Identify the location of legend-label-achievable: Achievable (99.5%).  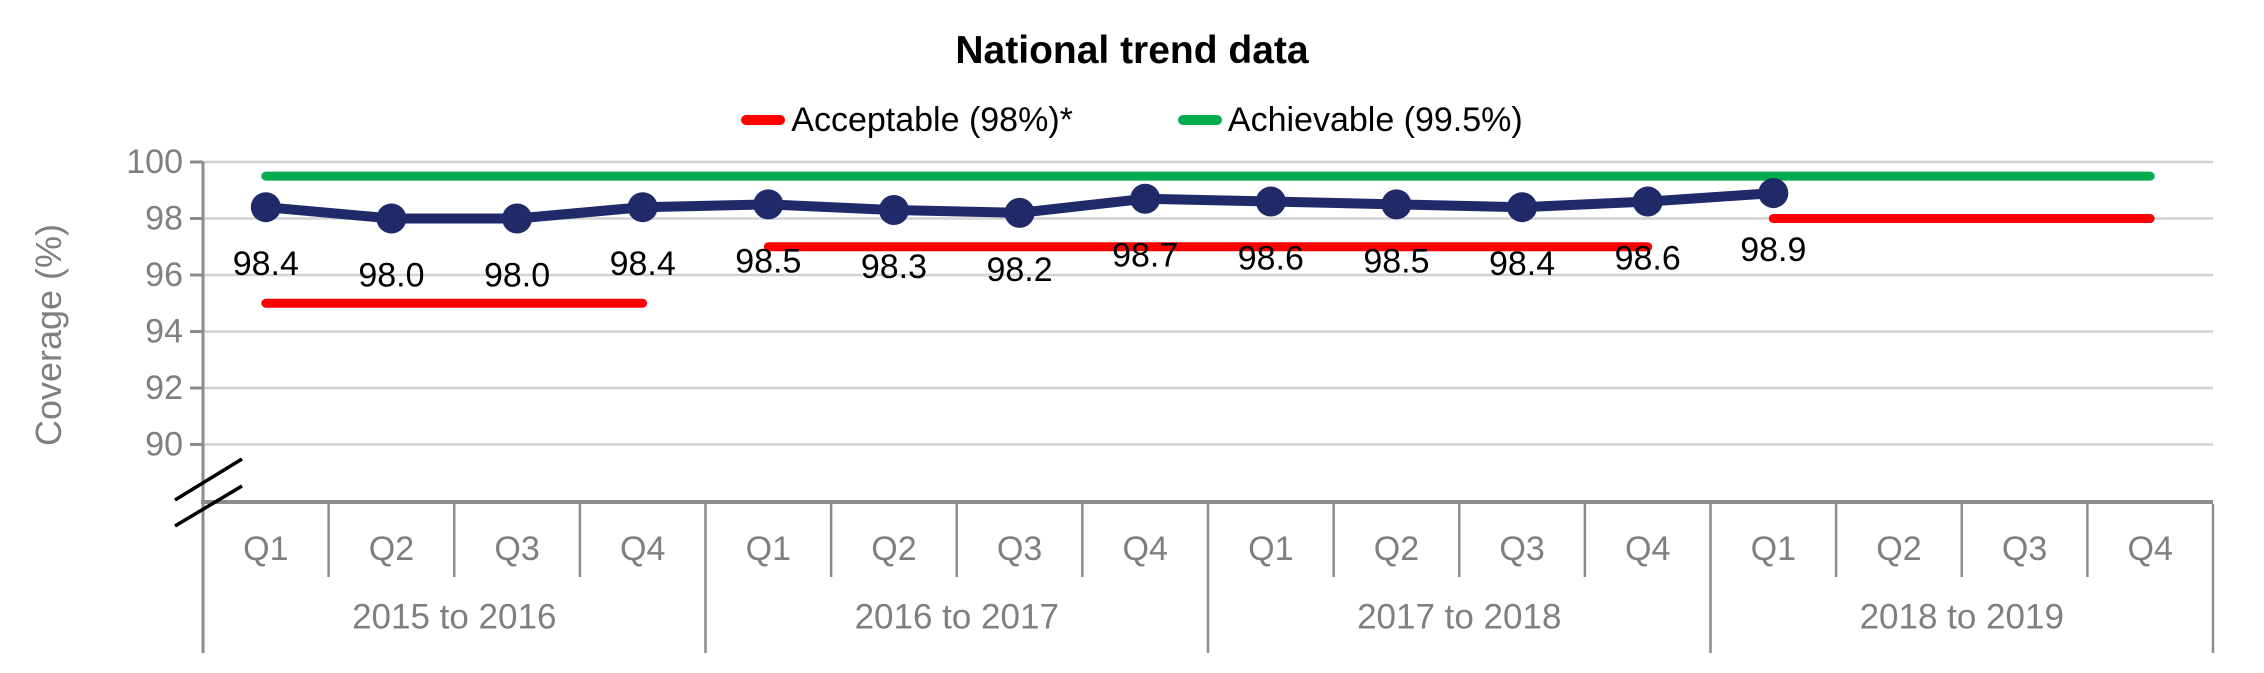
(1375, 120).